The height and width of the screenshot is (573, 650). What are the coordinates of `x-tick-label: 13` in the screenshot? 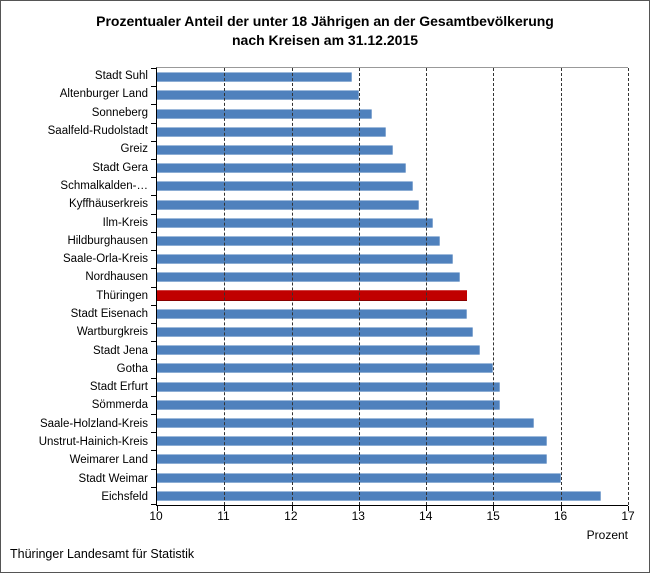 It's located at (358, 516).